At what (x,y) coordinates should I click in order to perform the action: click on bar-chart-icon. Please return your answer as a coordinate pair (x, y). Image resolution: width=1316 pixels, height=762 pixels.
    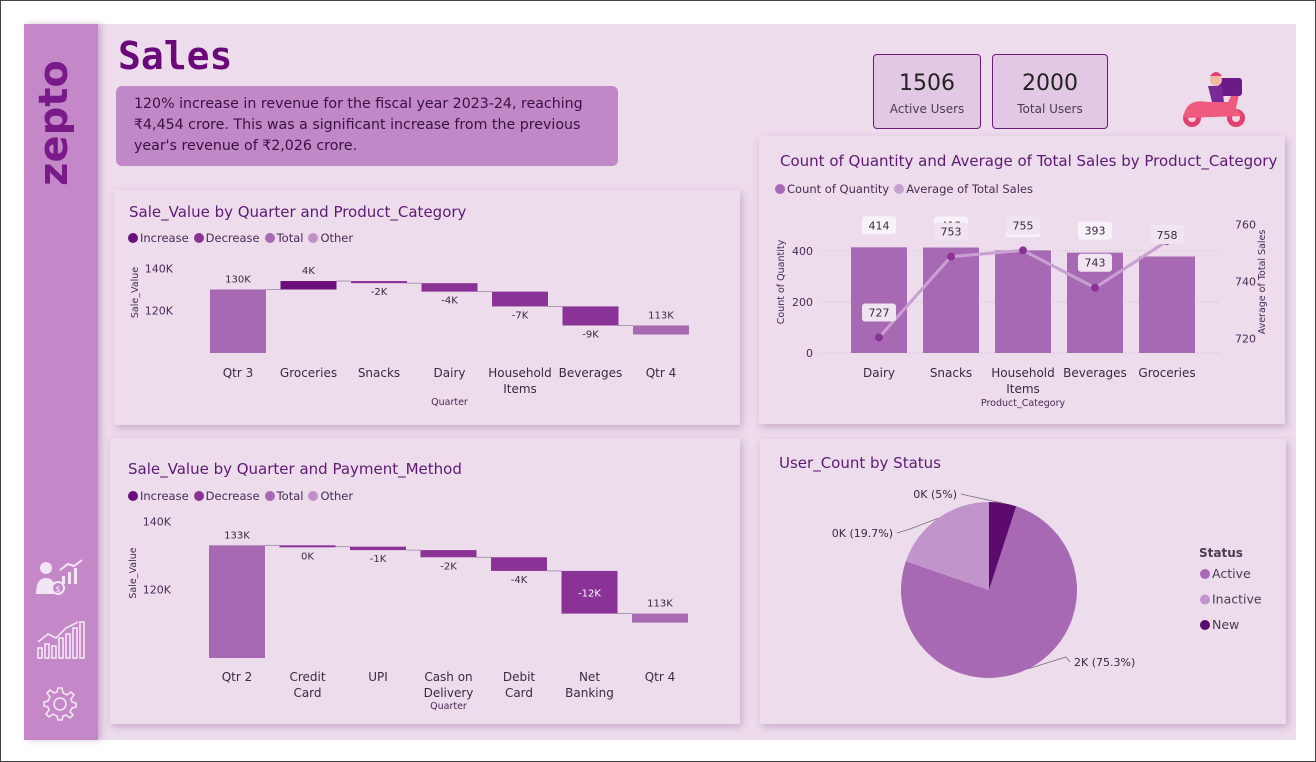
    Looking at the image, I should click on (60, 640).